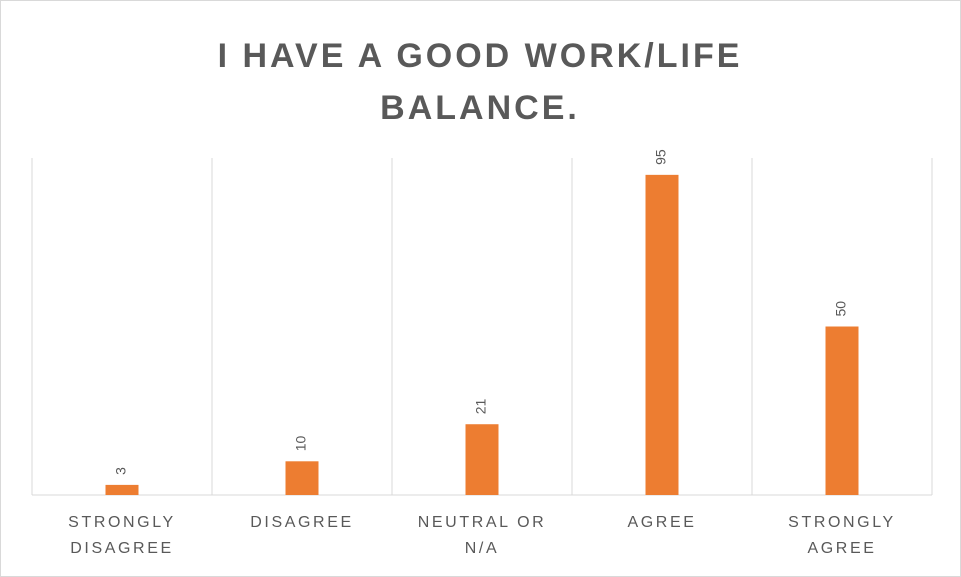  I want to click on data-label: 10, so click(301, 444).